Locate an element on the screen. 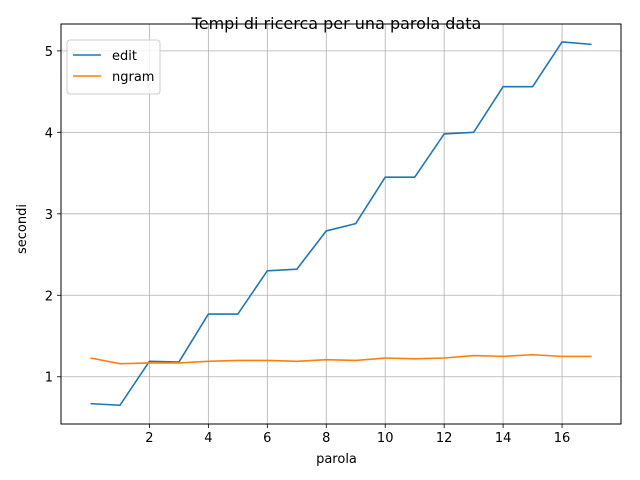 The image size is (640, 480). x-tick-label: 10 is located at coordinates (385, 438).